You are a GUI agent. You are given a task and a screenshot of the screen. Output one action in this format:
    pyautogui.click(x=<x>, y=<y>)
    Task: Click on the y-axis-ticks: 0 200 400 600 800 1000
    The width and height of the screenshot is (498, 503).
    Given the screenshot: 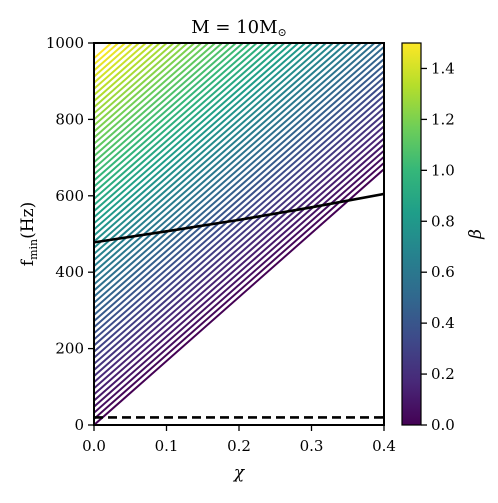 What is the action you would take?
    pyautogui.click(x=70, y=234)
    